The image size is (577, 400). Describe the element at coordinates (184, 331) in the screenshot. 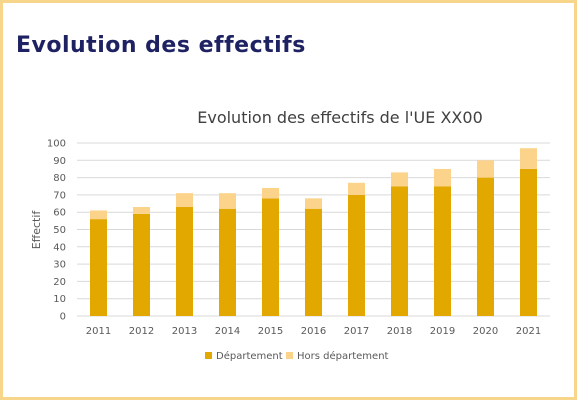

I see `x-tick-label: 2013` at that location.